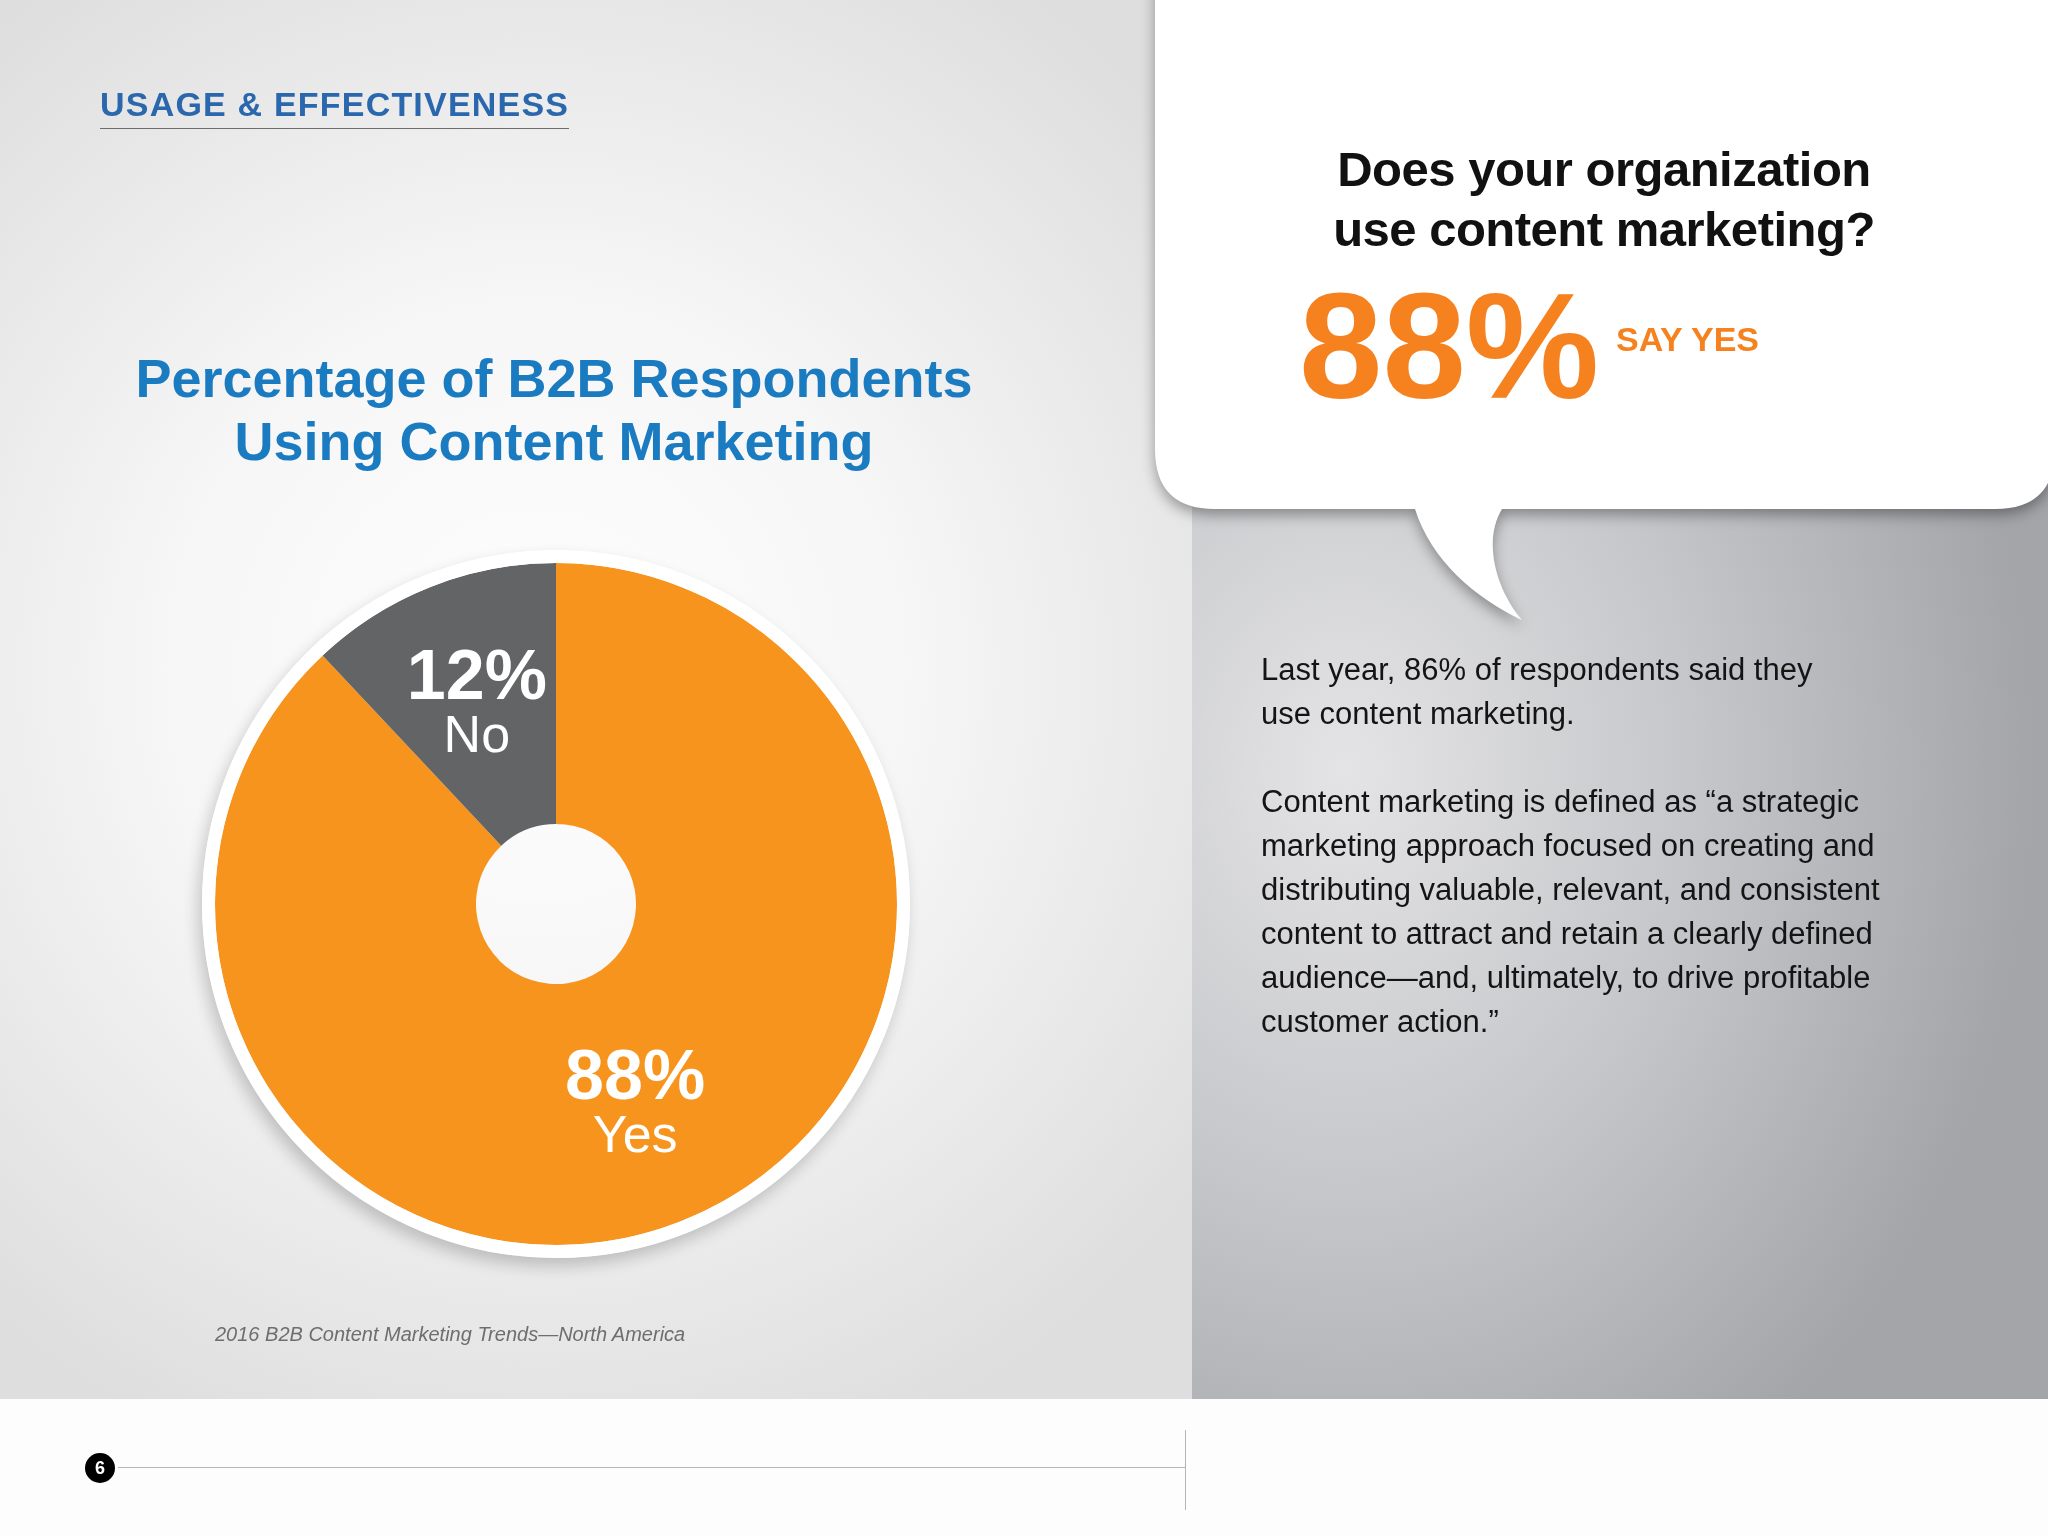 The image size is (2048, 1536). Describe the element at coordinates (439, 704) in the screenshot. I see `donut-slice` at that location.